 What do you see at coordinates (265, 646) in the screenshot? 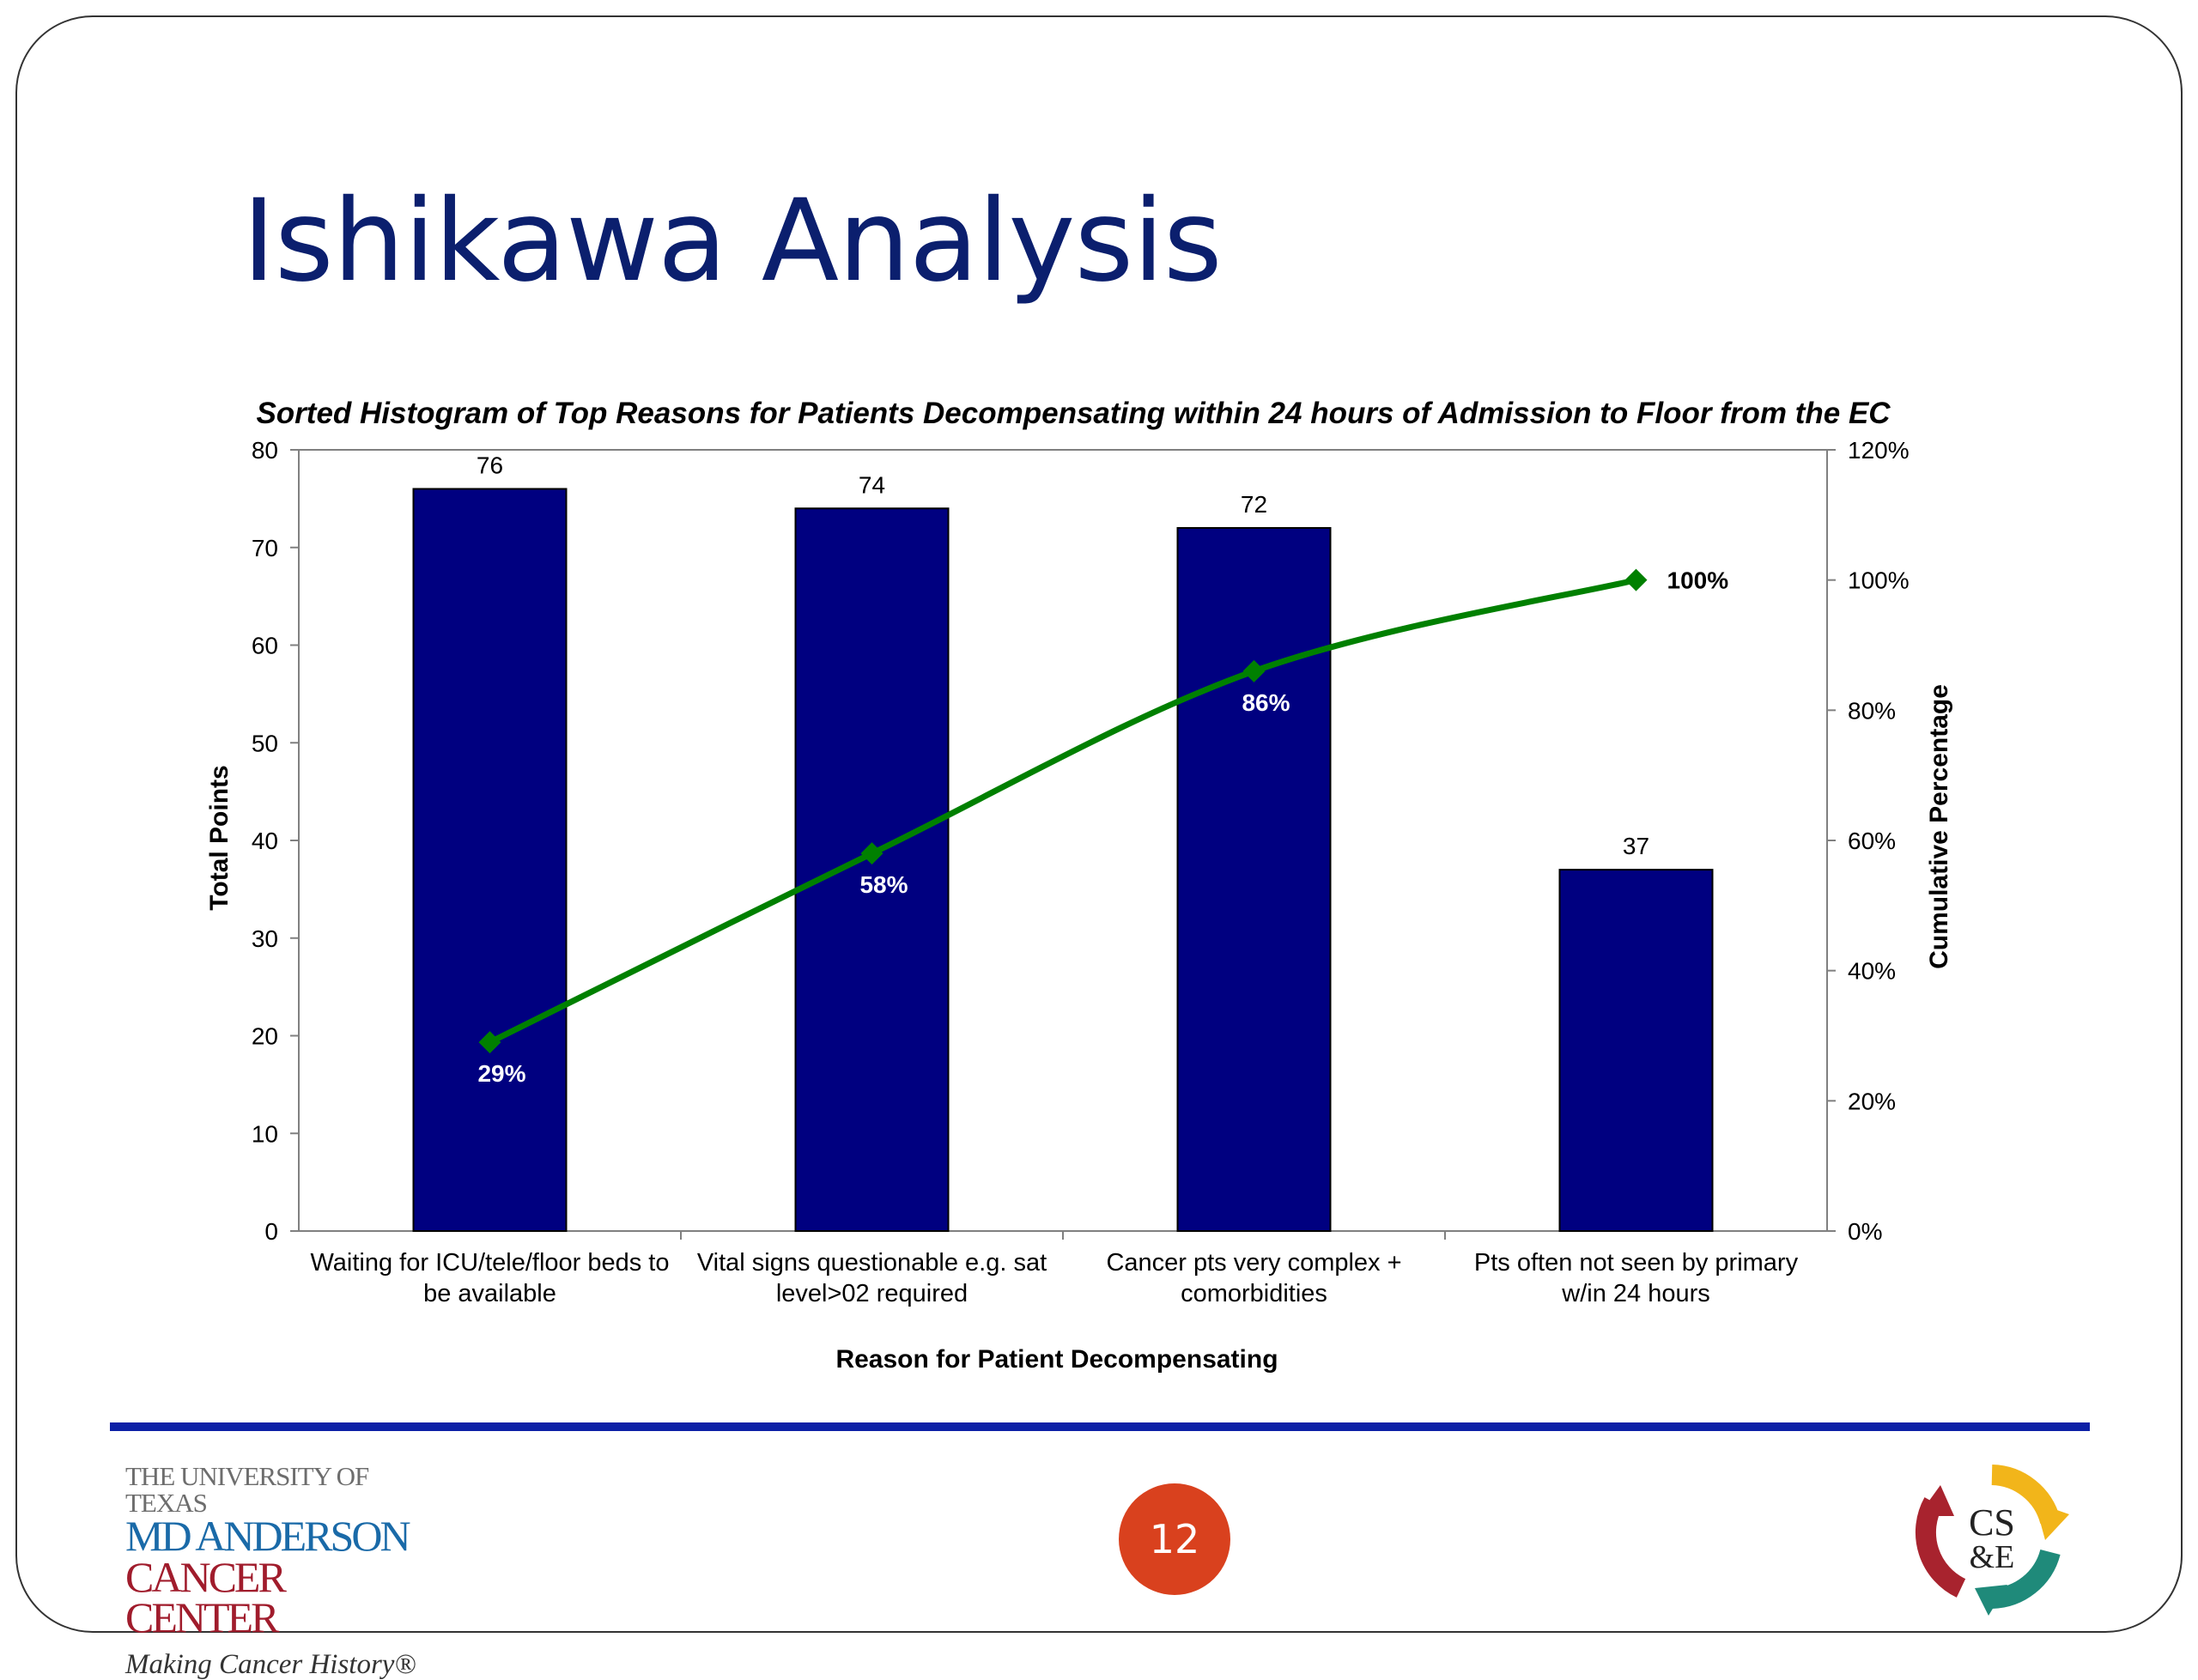
I see `y-tick-label: 60` at bounding box center [265, 646].